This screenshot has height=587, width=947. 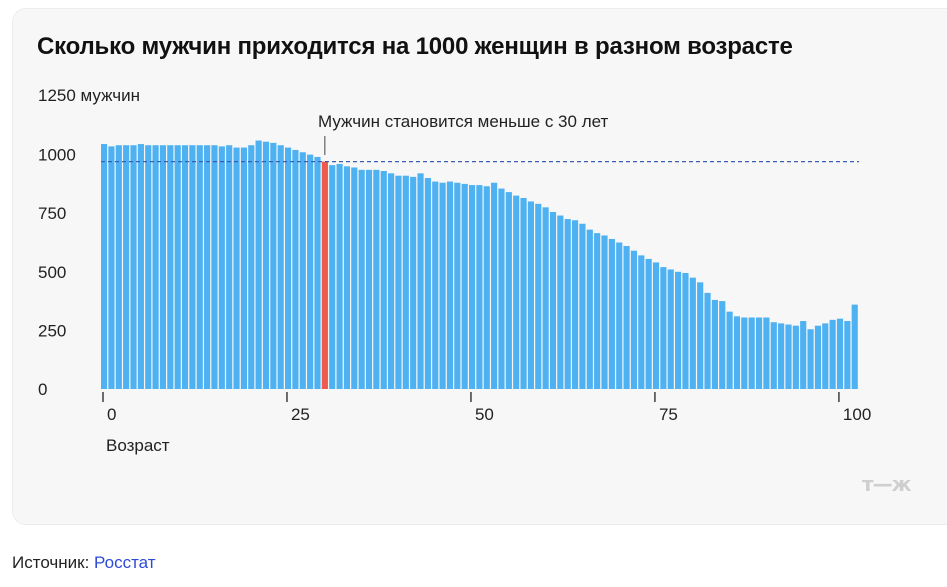 I want to click on annotation-text: Мужчин становится меньше с 30 лет, so click(x=463, y=121).